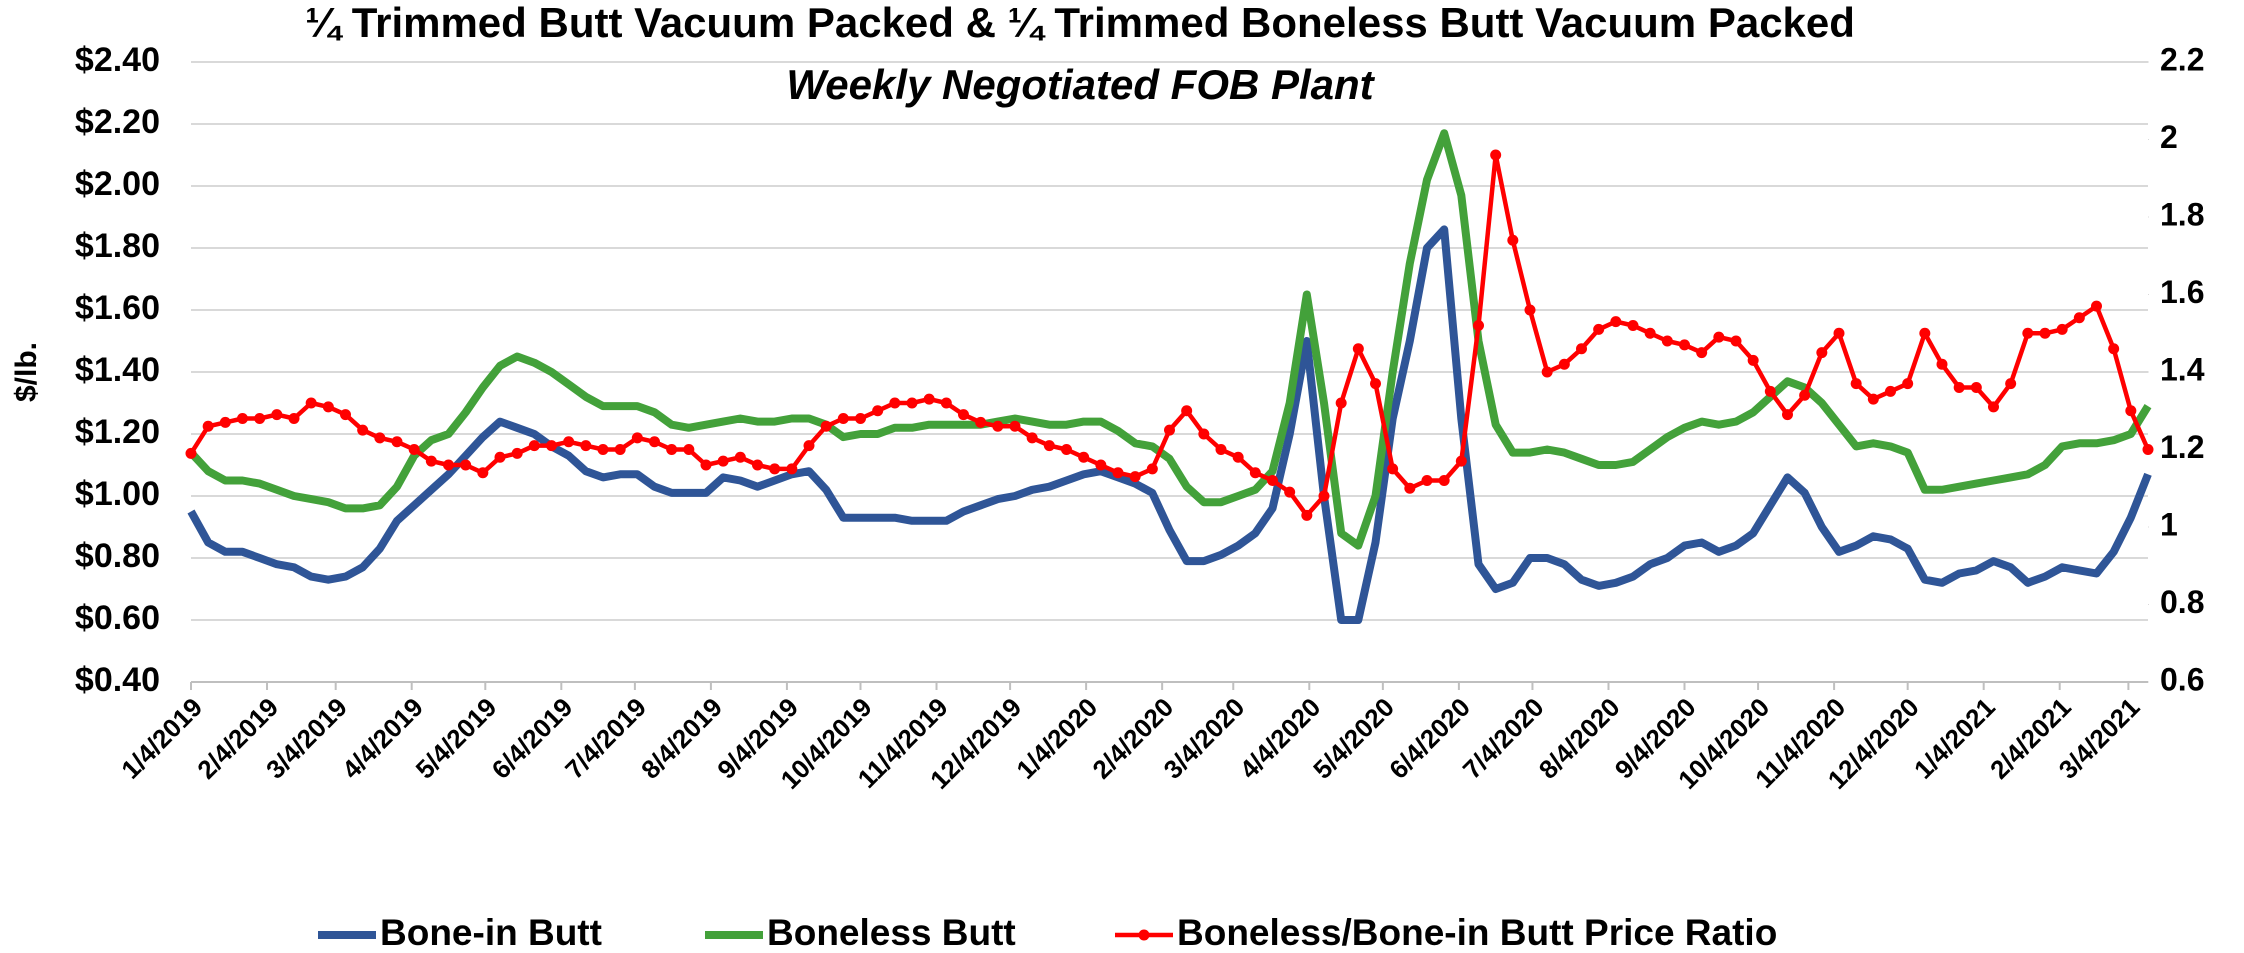 This screenshot has height=953, width=2244. Describe the element at coordinates (117, 432) in the screenshot. I see `y-tick-label: $1.20` at that location.